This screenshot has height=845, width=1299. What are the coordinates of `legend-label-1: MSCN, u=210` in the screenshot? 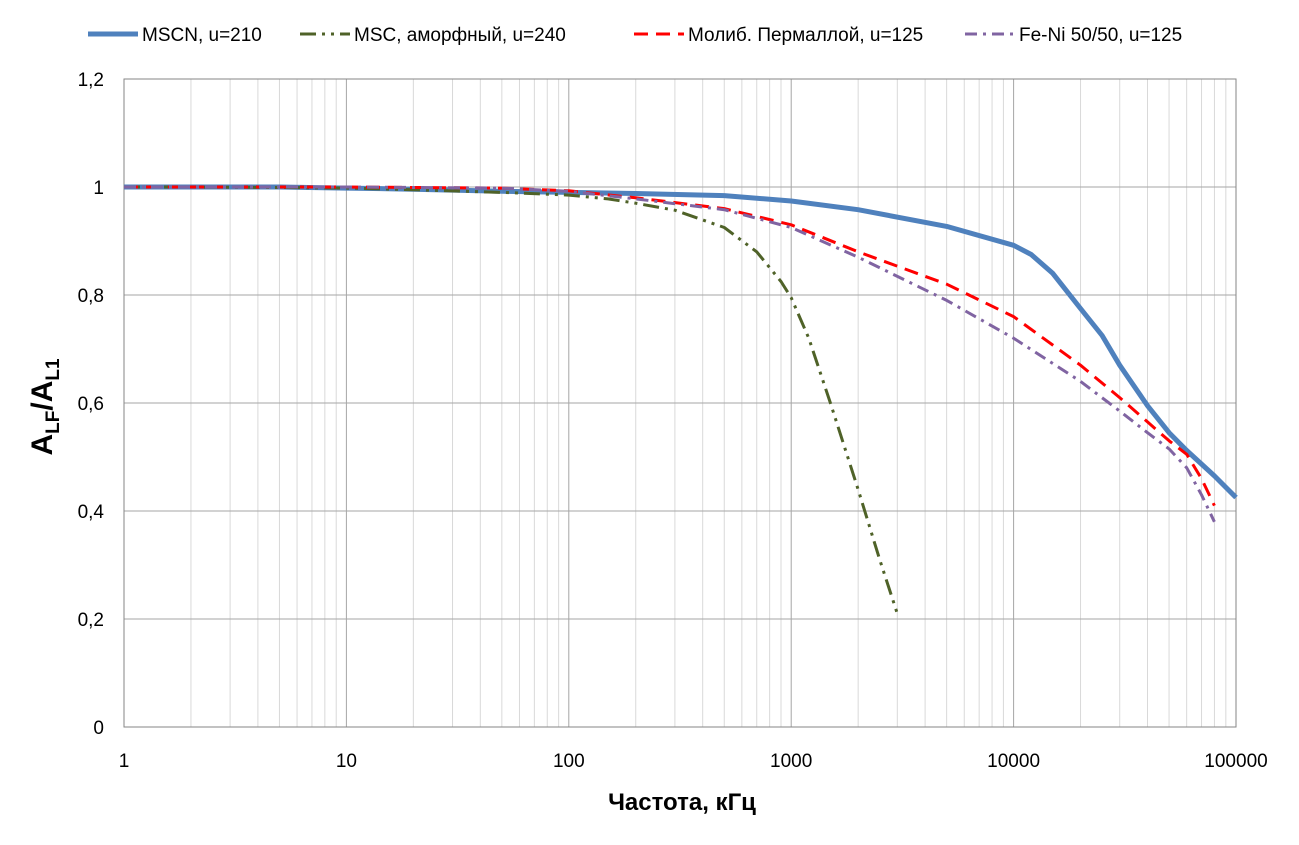 It's located at (202, 35).